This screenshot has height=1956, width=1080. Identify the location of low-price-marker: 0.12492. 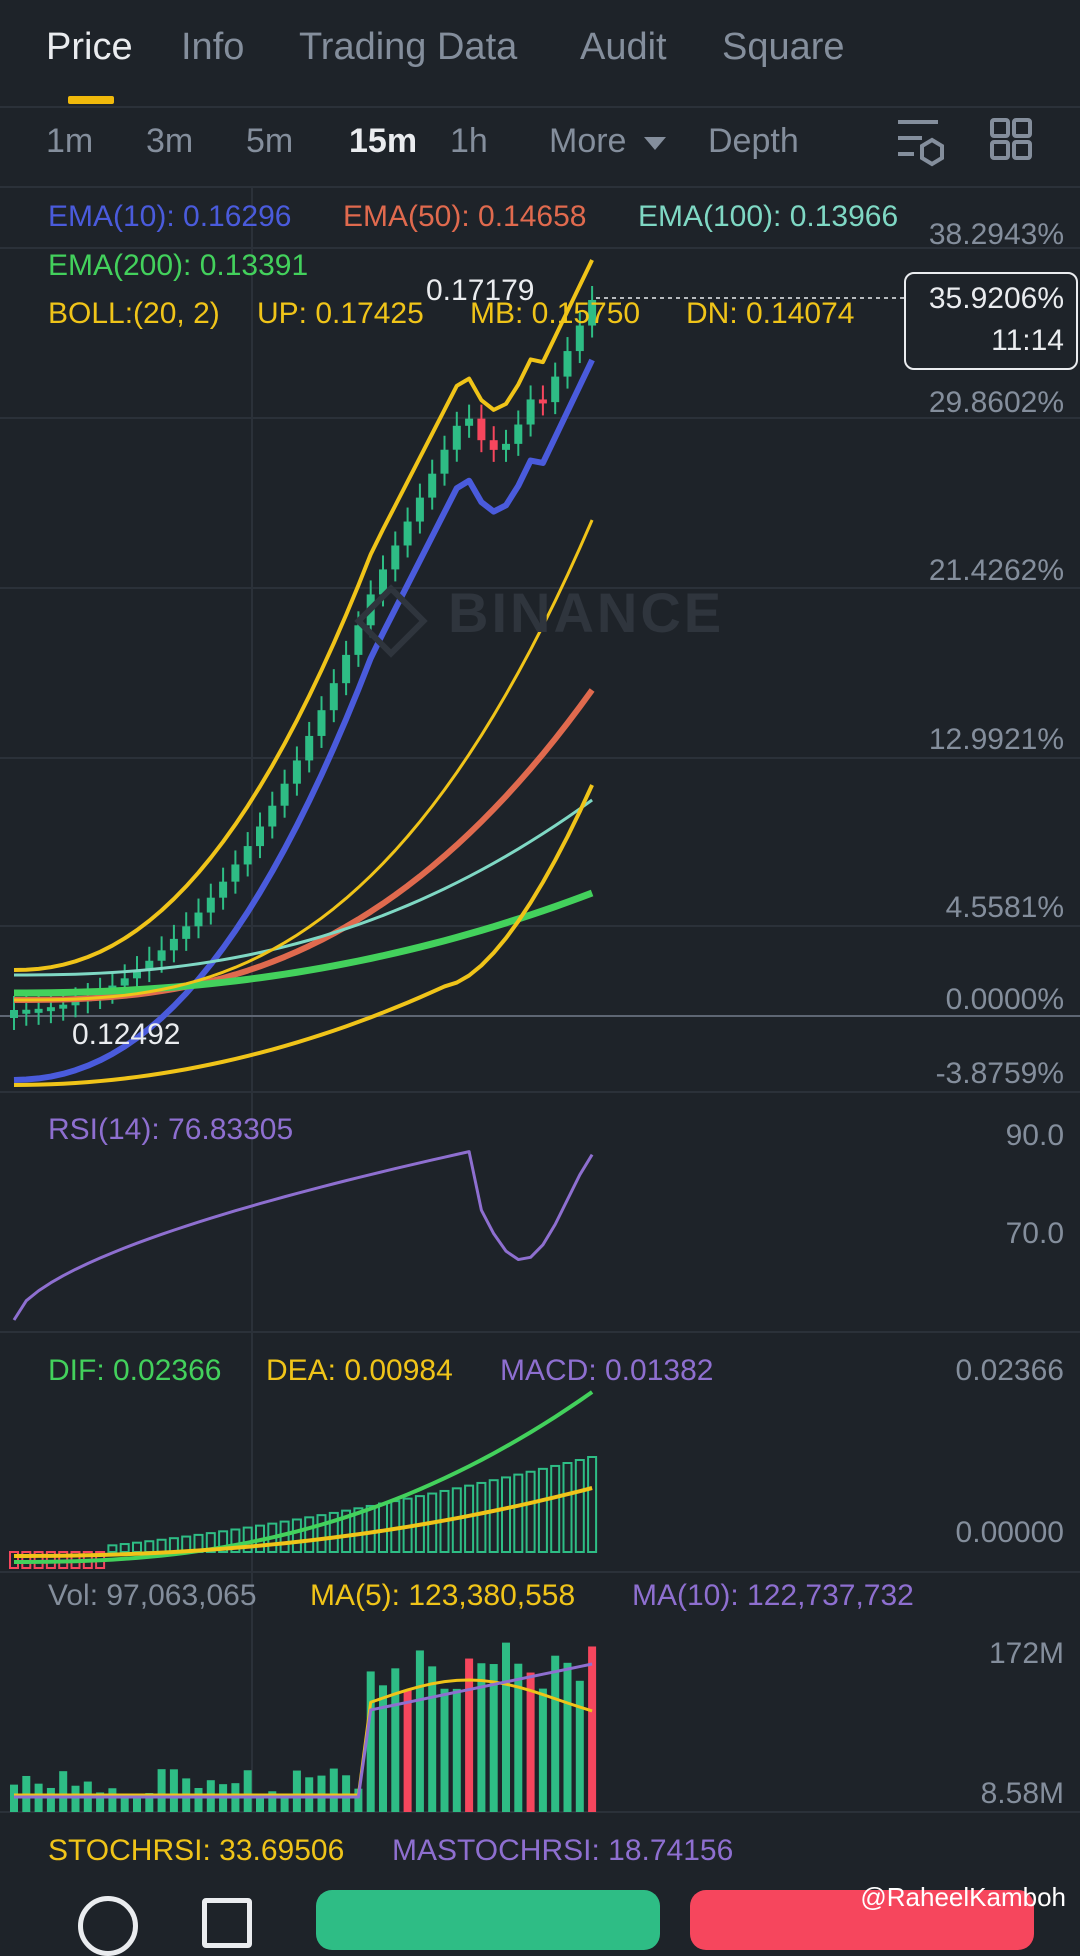
(126, 1035).